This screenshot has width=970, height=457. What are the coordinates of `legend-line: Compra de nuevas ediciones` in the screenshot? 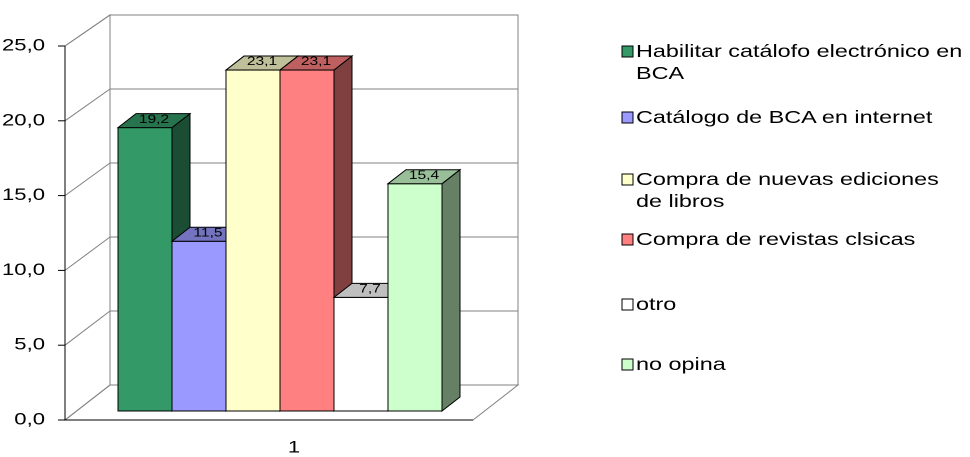 It's located at (787, 179).